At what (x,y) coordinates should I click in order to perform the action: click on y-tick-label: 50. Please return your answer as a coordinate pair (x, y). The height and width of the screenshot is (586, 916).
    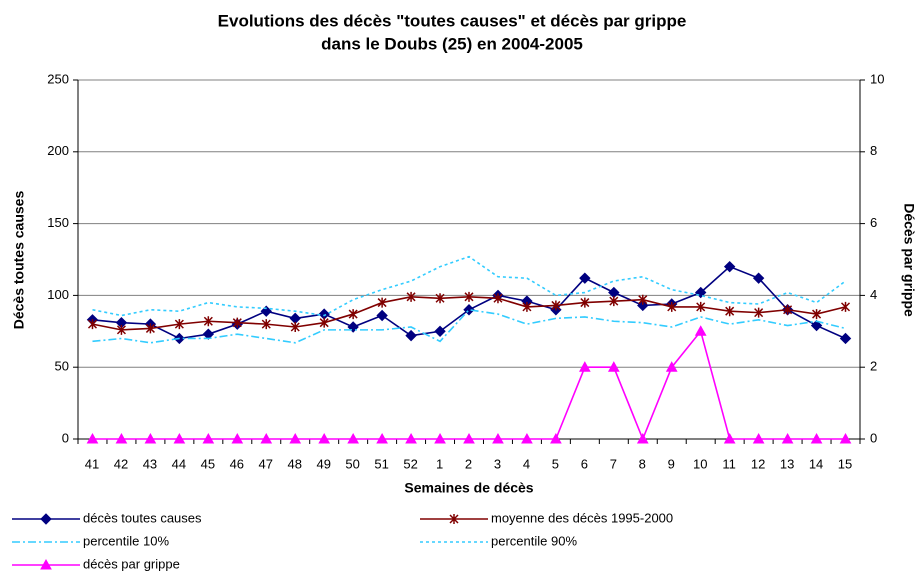
    Looking at the image, I should click on (62, 366).